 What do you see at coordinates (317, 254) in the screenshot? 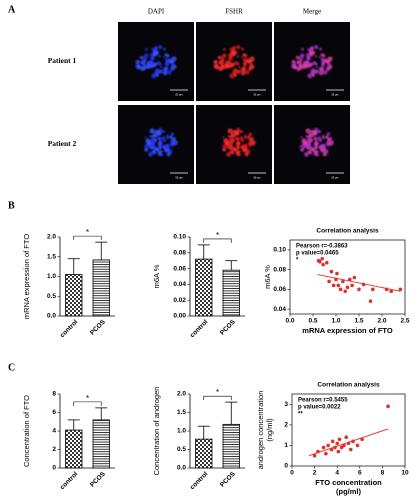
I see `annotation: p value=0.0465` at bounding box center [317, 254].